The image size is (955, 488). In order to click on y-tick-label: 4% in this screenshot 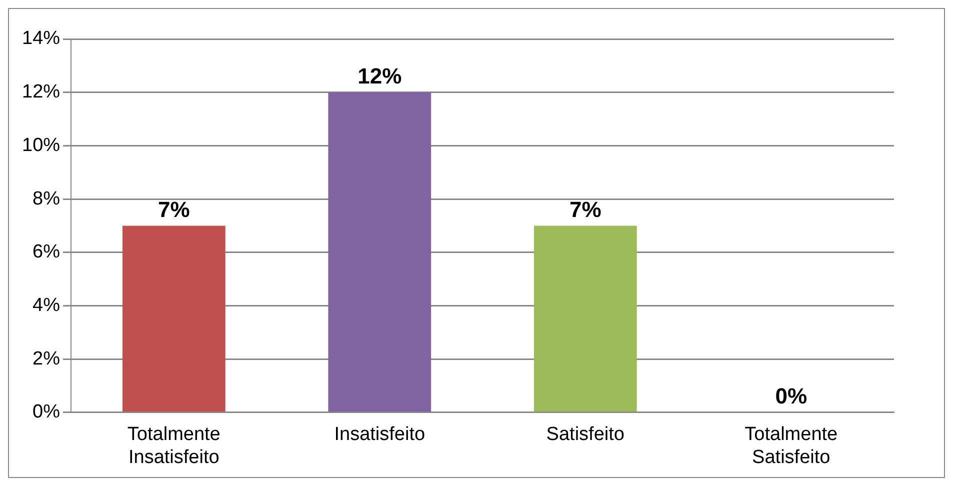, I will do `click(46, 305)`.